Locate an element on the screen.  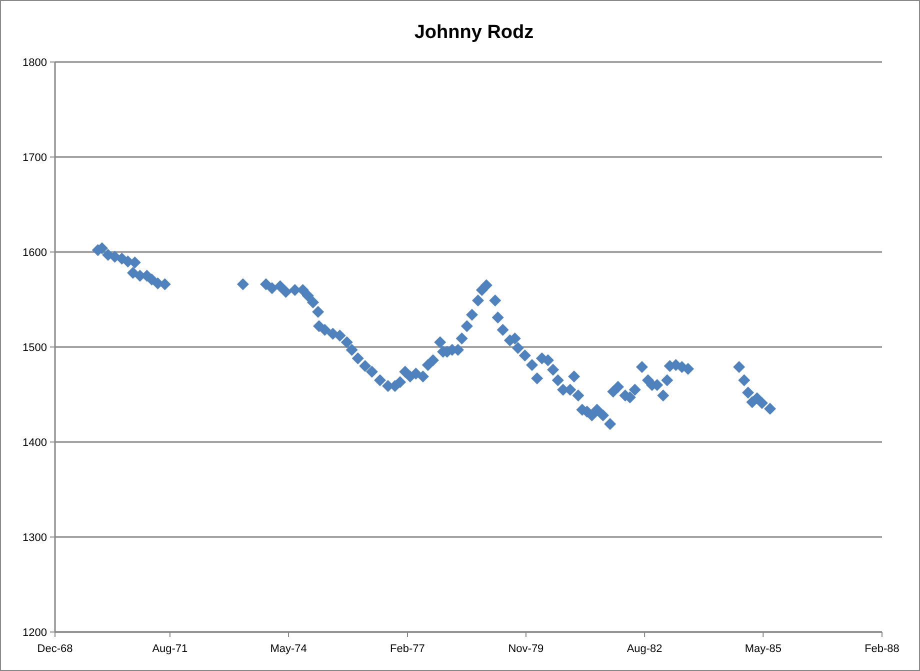
x-tick-label: May-74 is located at coordinates (288, 649).